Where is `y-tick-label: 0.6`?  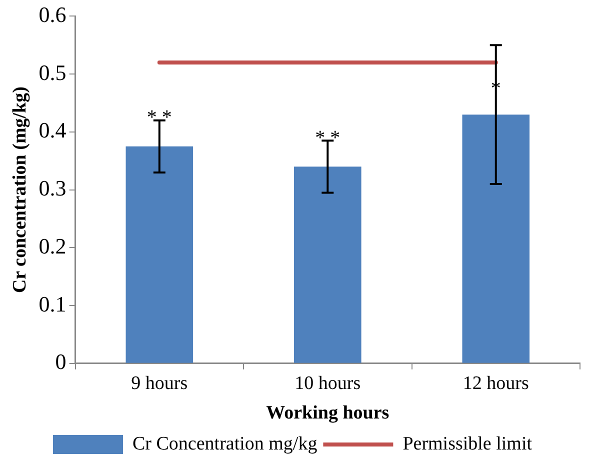 y-tick-label: 0.6 is located at coordinates (52, 14).